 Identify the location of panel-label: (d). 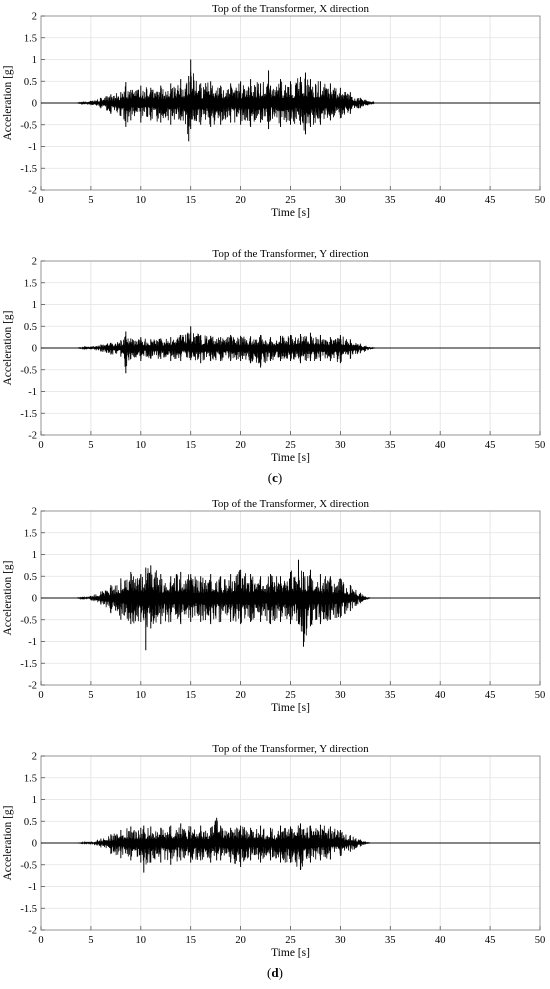
(275, 972).